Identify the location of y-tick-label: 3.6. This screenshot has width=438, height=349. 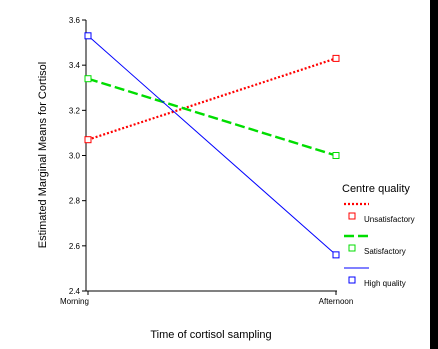
(75, 20).